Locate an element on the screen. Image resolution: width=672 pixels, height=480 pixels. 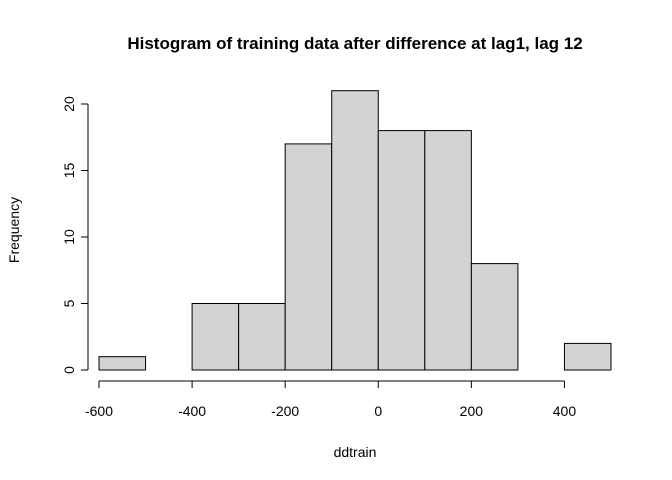
x-tick-label-1: -400 is located at coordinates (192, 411).